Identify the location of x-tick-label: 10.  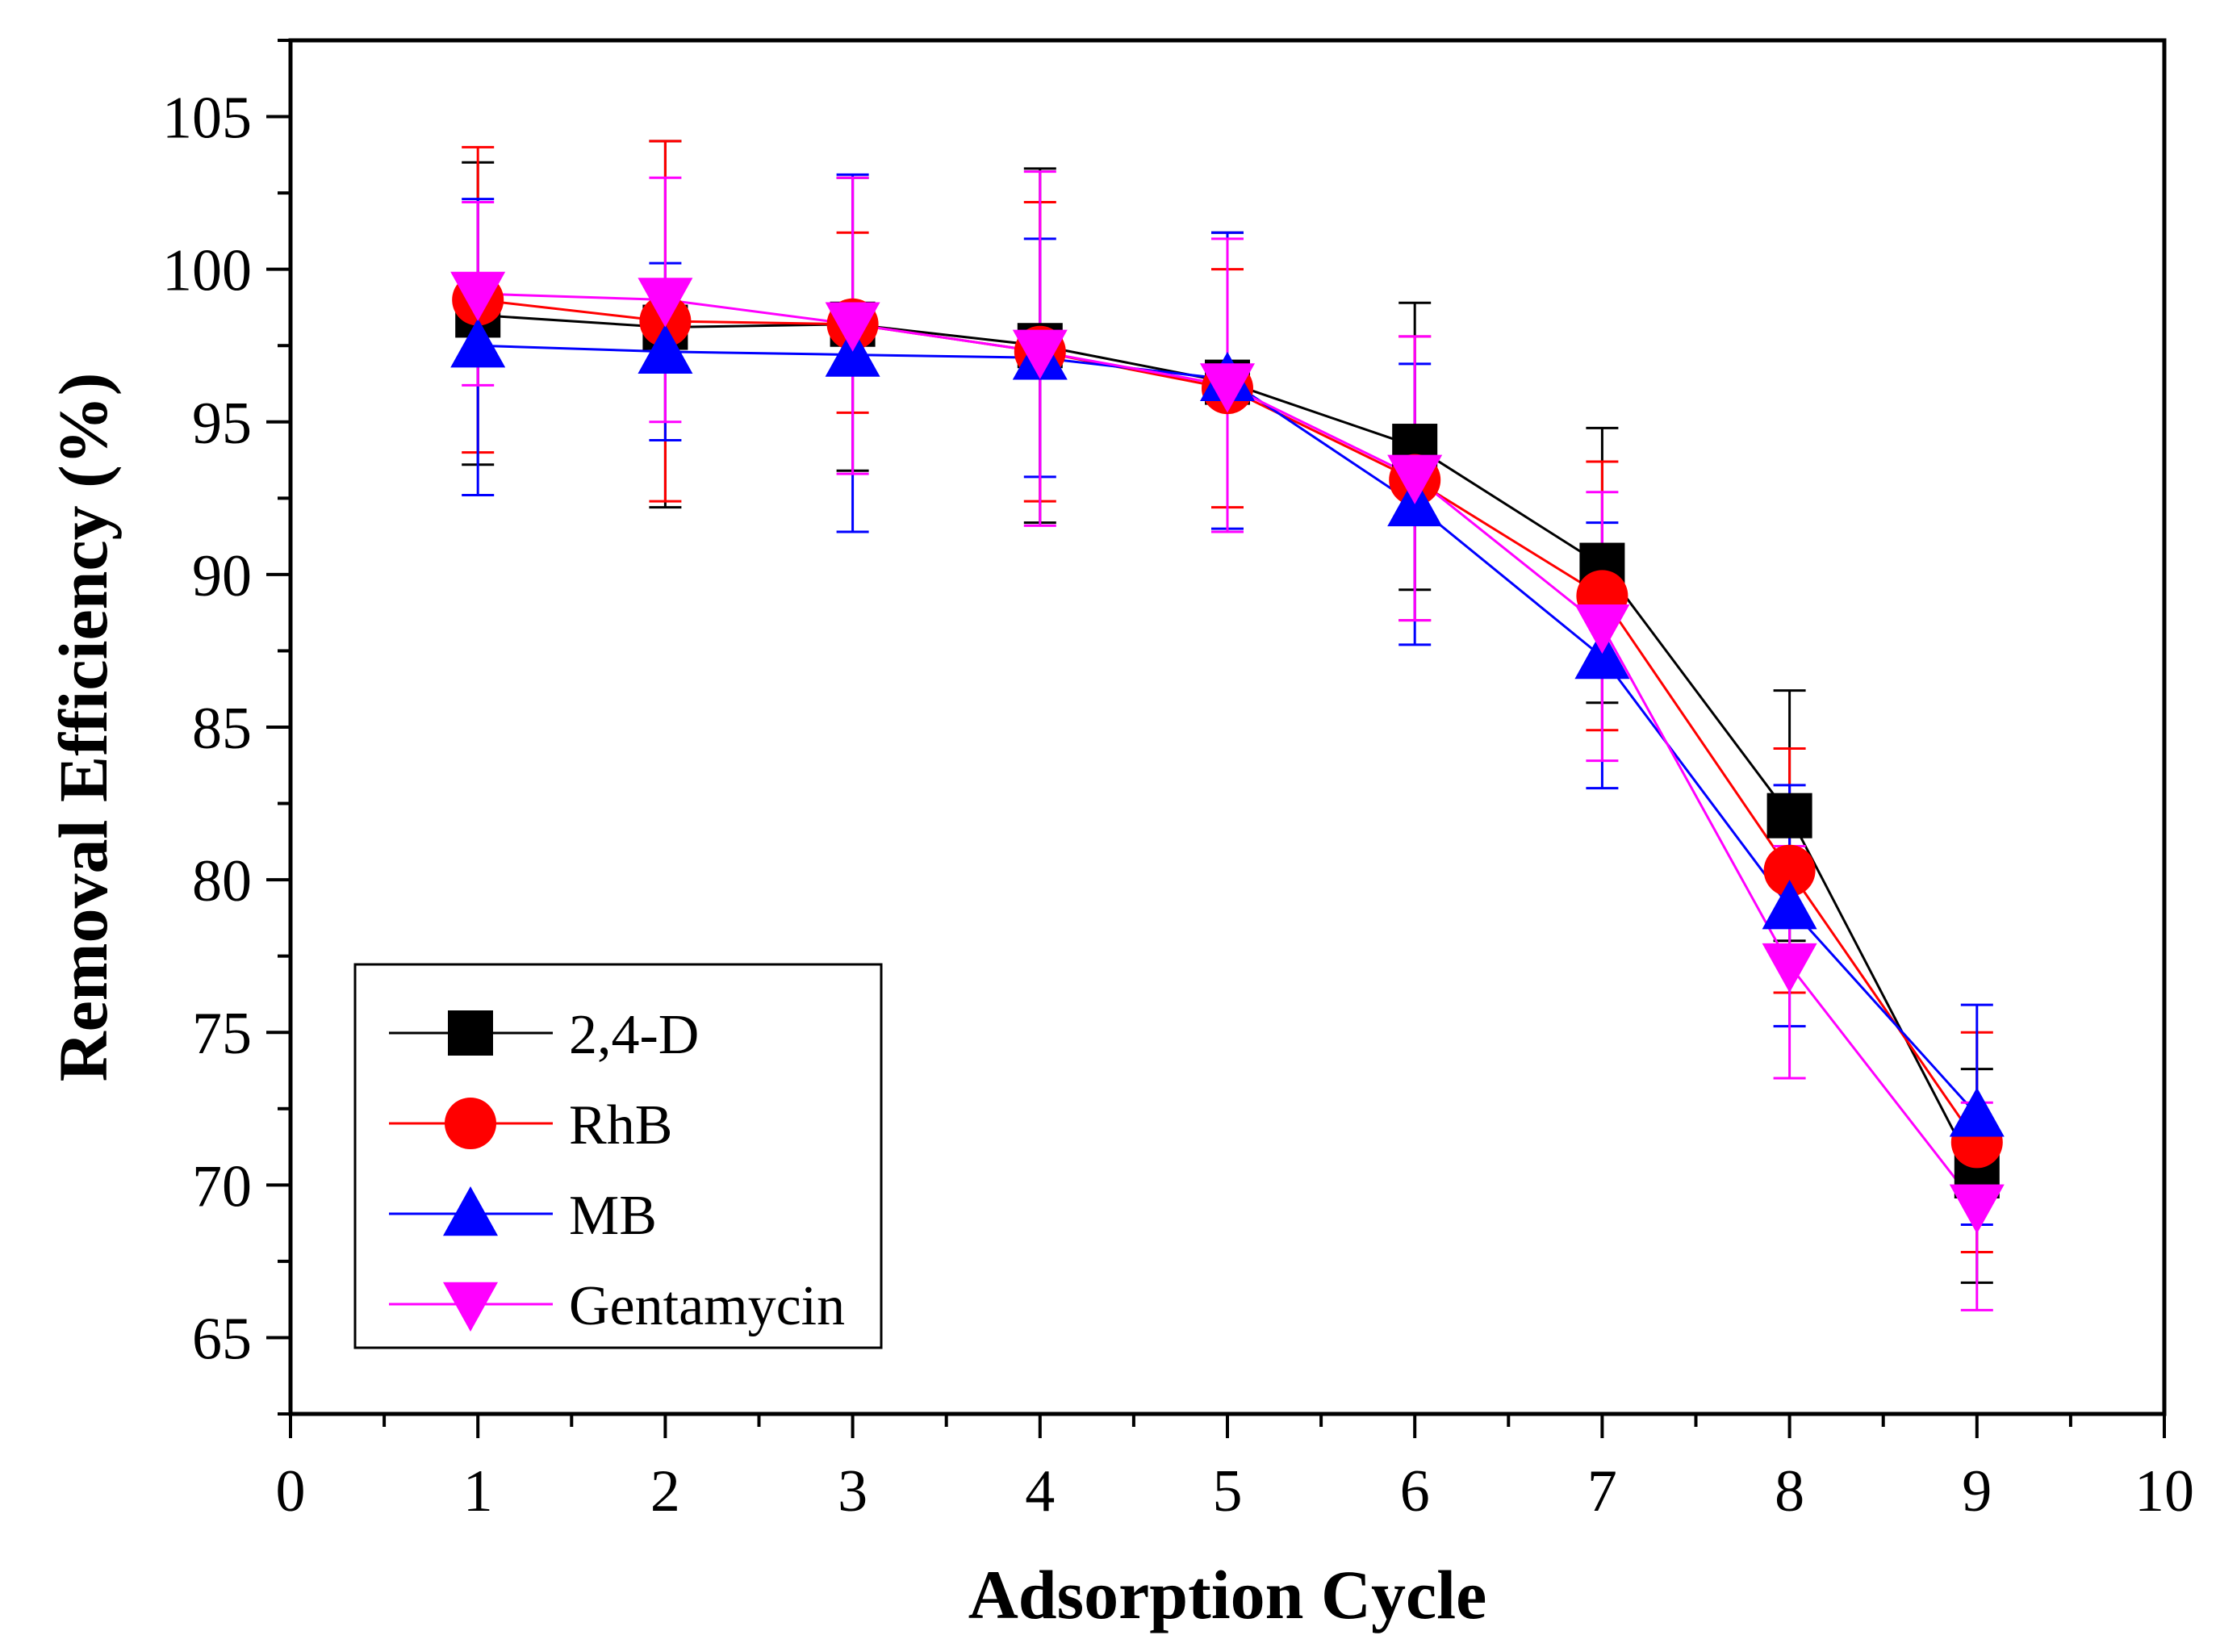
(2164, 1491).